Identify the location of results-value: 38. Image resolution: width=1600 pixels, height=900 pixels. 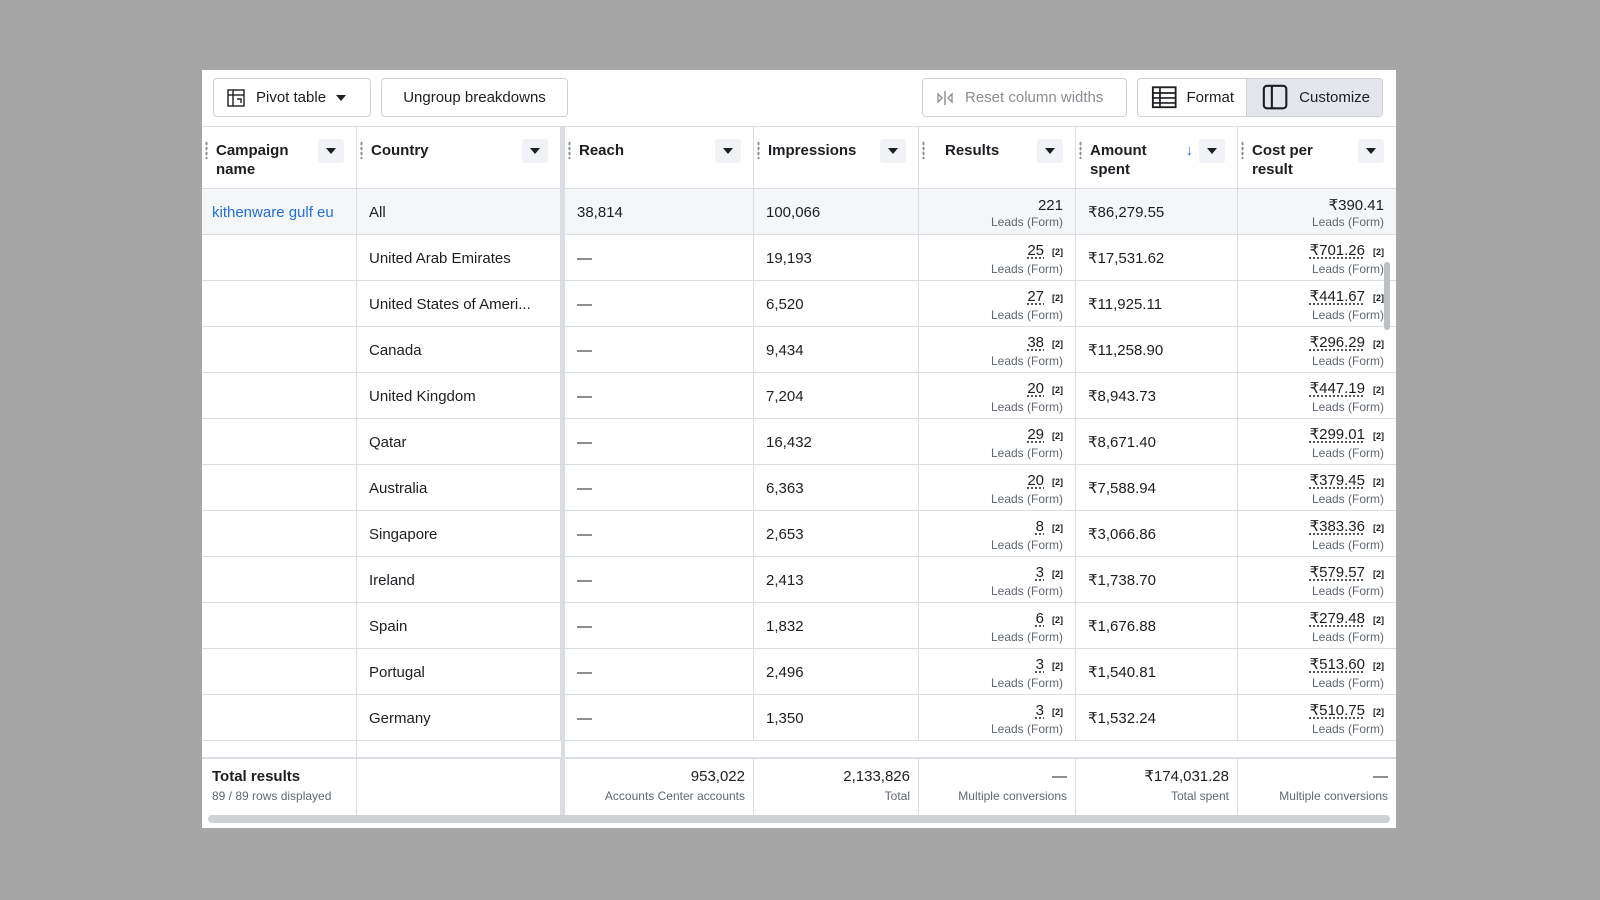
(1035, 342).